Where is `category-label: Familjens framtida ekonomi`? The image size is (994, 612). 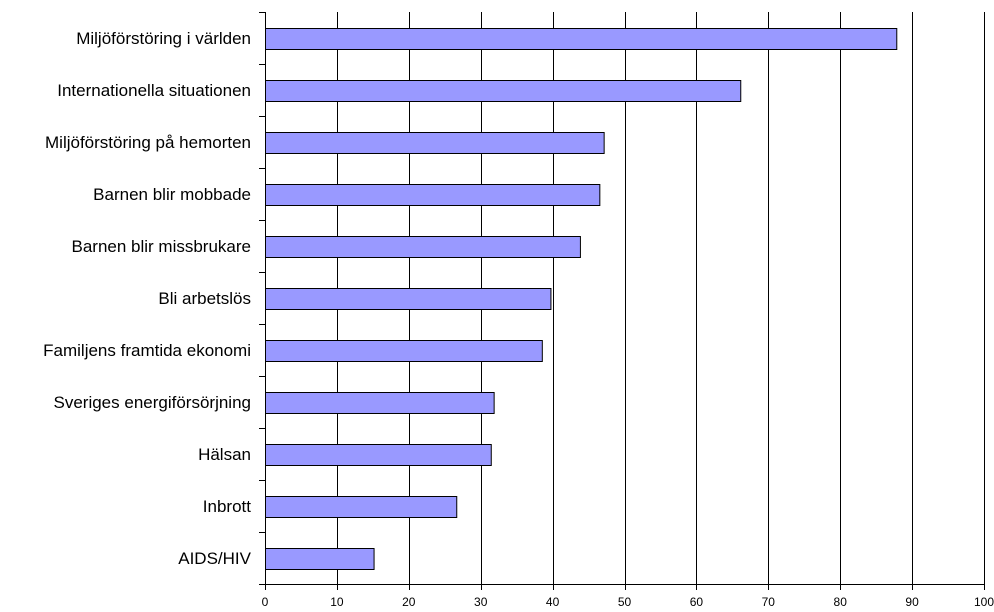 category-label: Familjens framtida ekonomi is located at coordinates (147, 350).